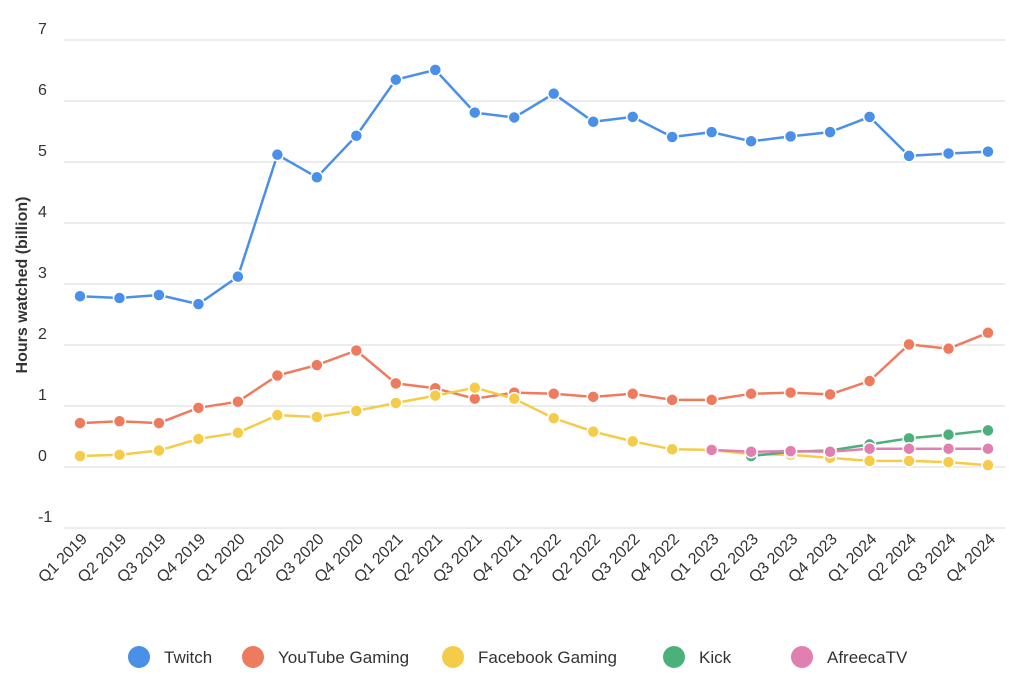 This screenshot has height=693, width=1024. I want to click on legend-item: YouTube Gaming, so click(325, 657).